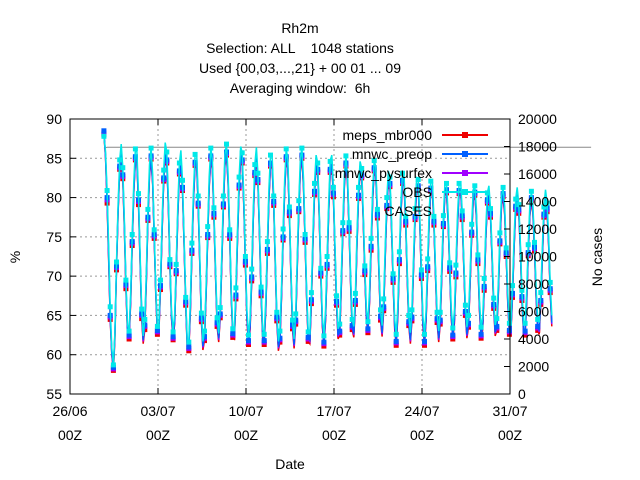  I want to click on y2-tick-label: 2000, so click(533, 367).